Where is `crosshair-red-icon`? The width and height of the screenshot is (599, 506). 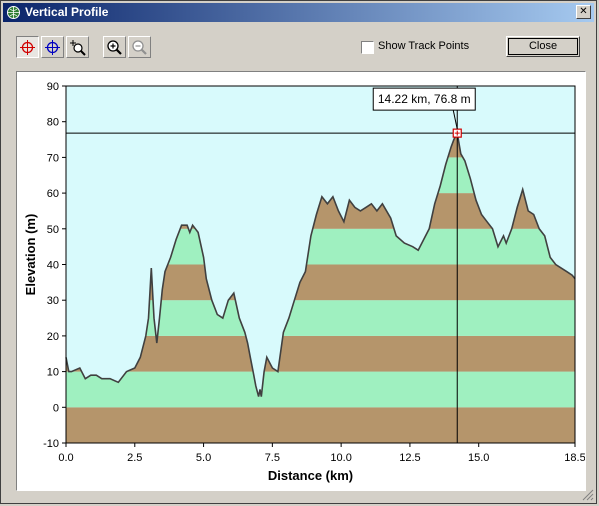 crosshair-red-icon is located at coordinates (27, 47).